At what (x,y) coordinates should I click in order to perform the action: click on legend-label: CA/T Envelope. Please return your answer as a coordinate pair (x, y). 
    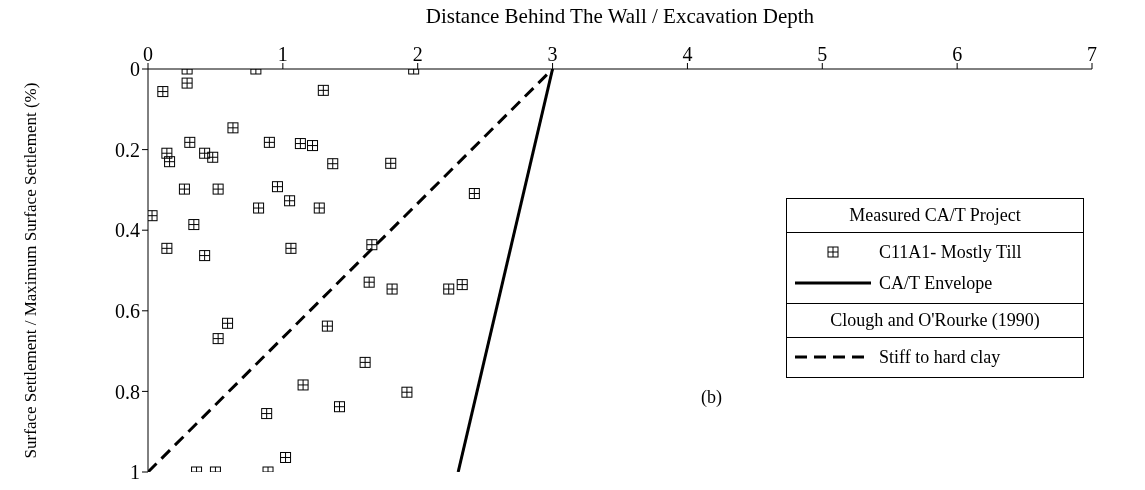
    Looking at the image, I should click on (936, 283).